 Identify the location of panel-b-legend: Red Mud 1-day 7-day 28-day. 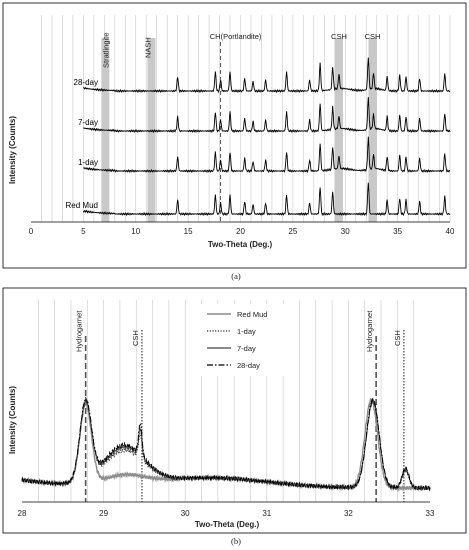
(245, 340).